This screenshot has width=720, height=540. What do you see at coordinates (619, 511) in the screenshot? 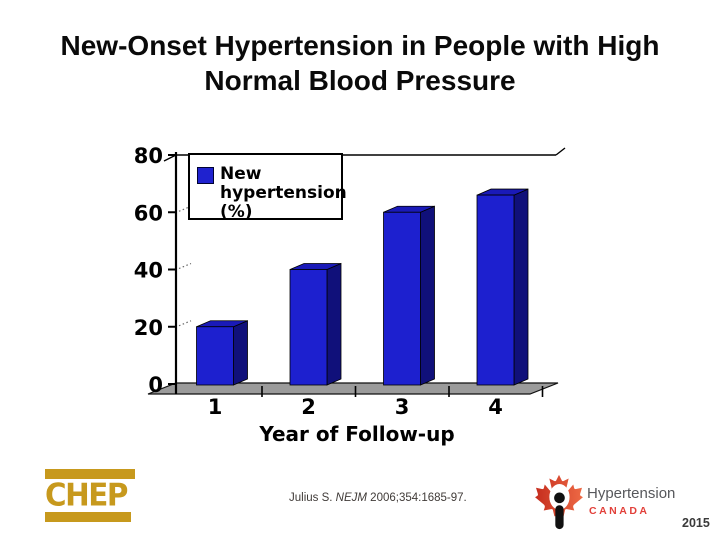
I see `hypertension-canada-country: CANADA` at bounding box center [619, 511].